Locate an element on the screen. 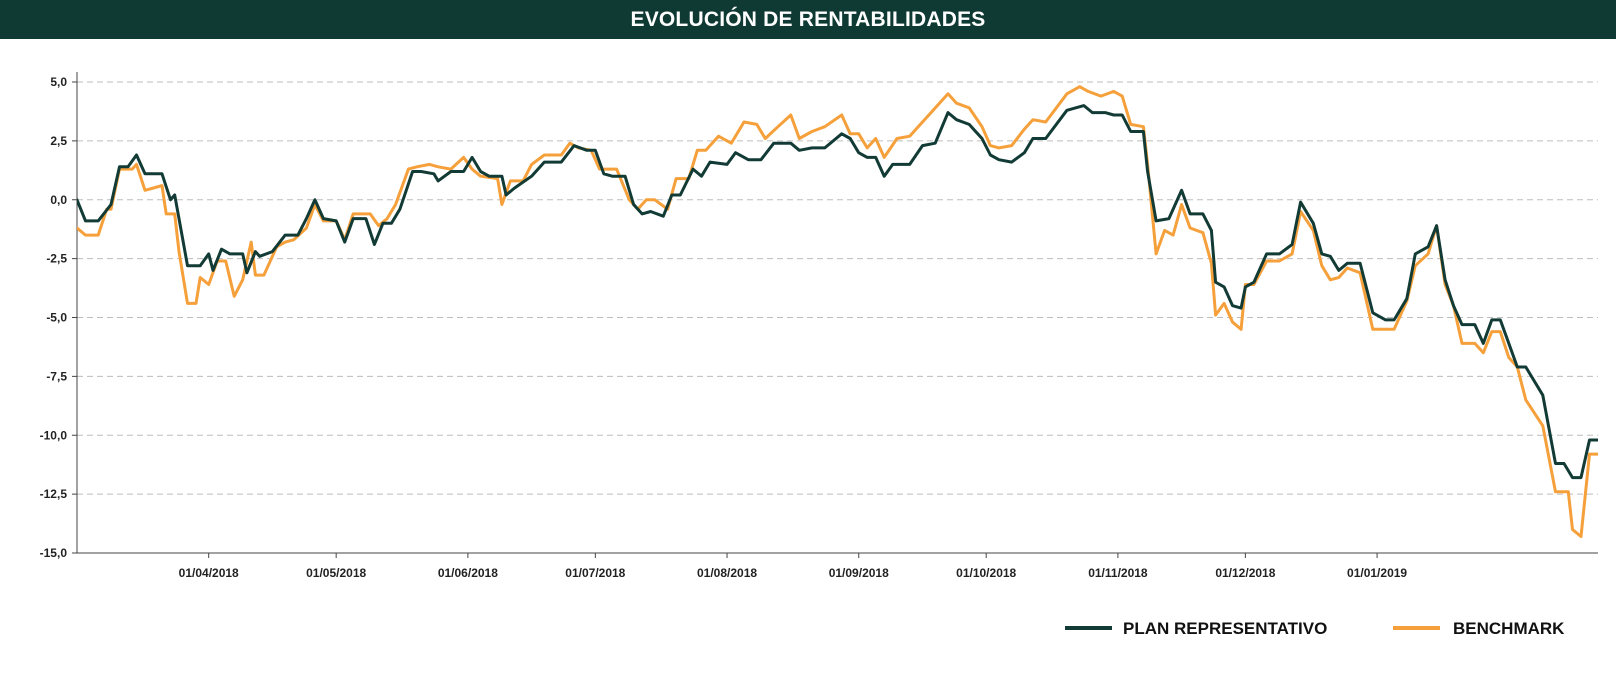  y-tick-label: -5,0 is located at coordinates (56, 318).